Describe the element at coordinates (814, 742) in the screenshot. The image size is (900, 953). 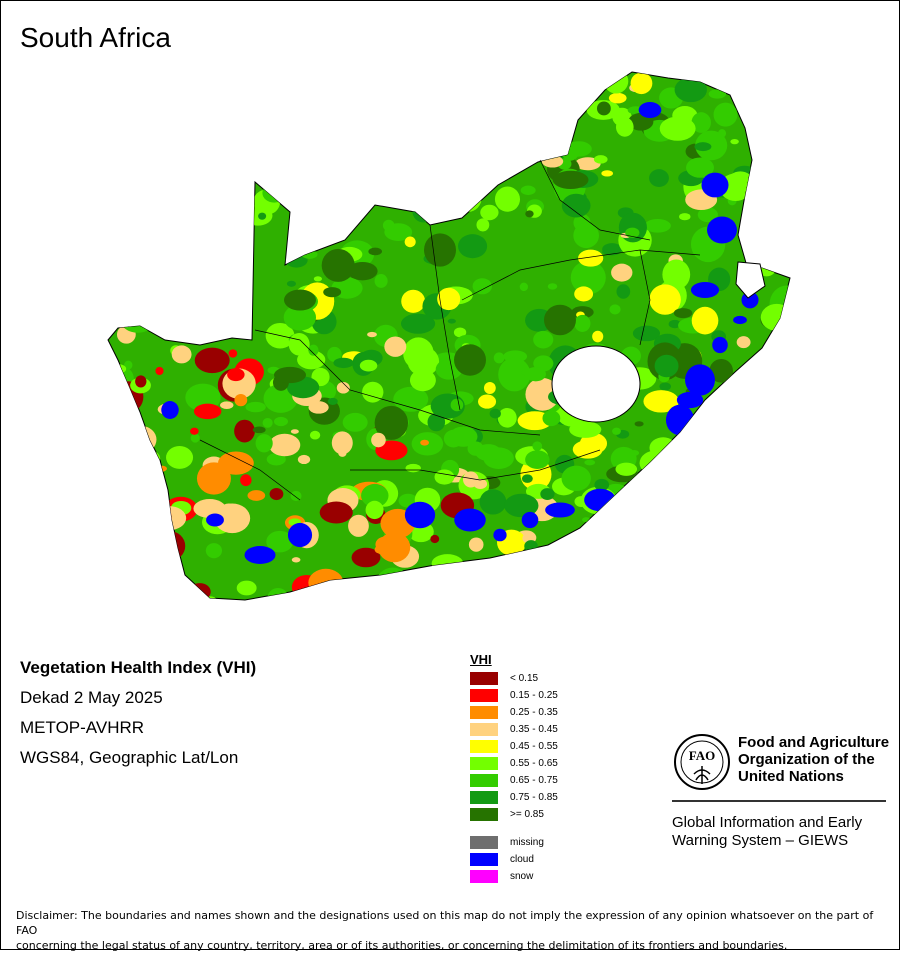
I see `fao-name-line: Food and Agriculture` at that location.